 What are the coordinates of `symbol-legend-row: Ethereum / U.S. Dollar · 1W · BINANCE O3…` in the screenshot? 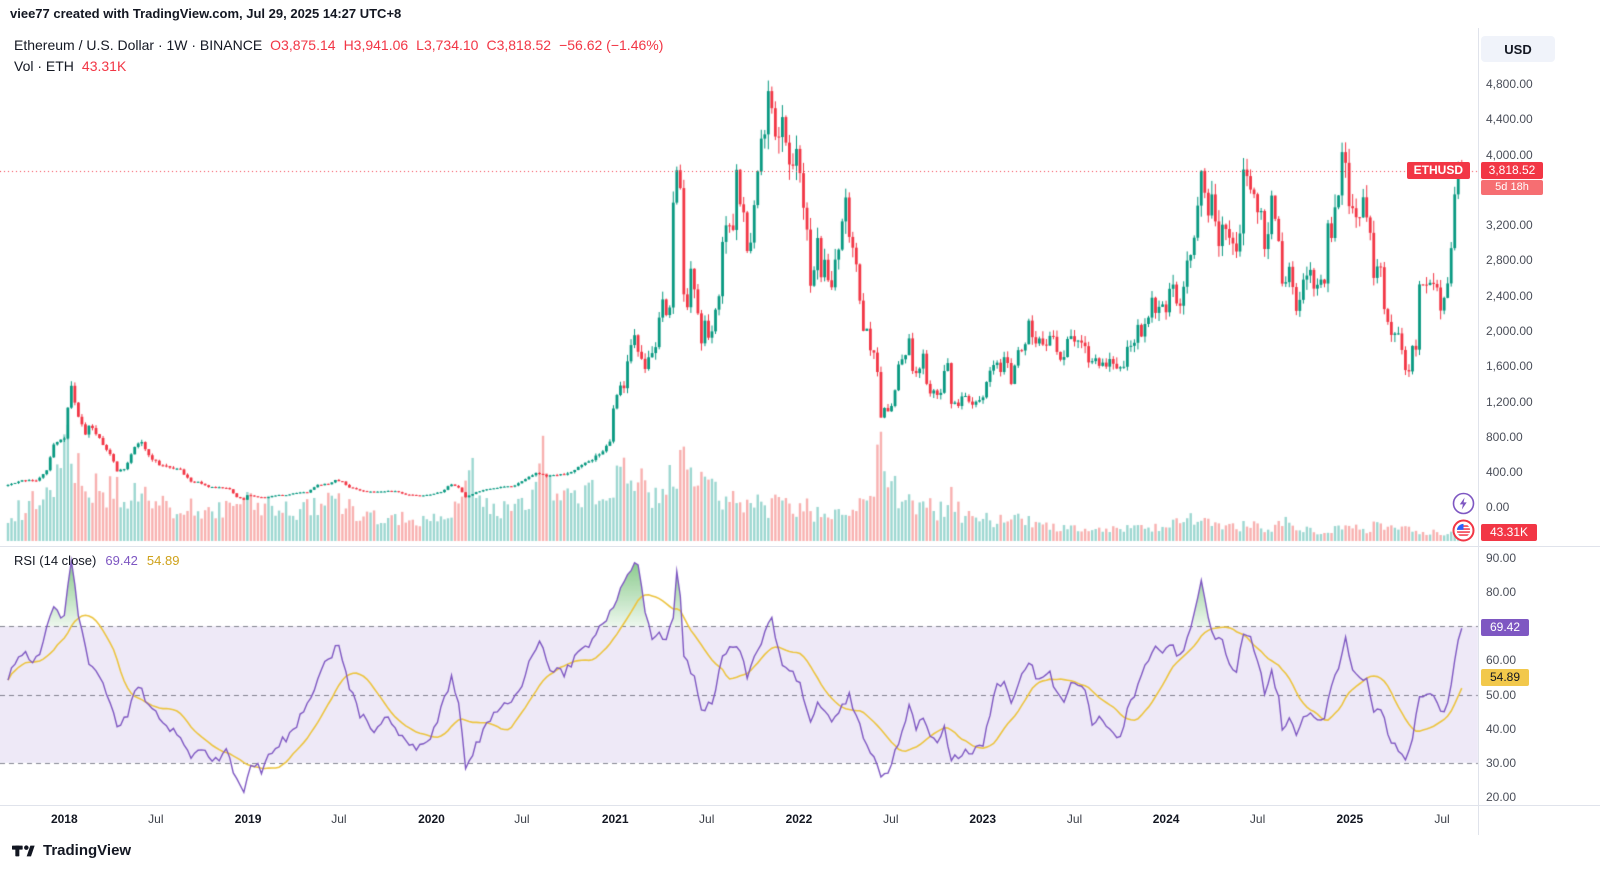 It's located at (338, 47).